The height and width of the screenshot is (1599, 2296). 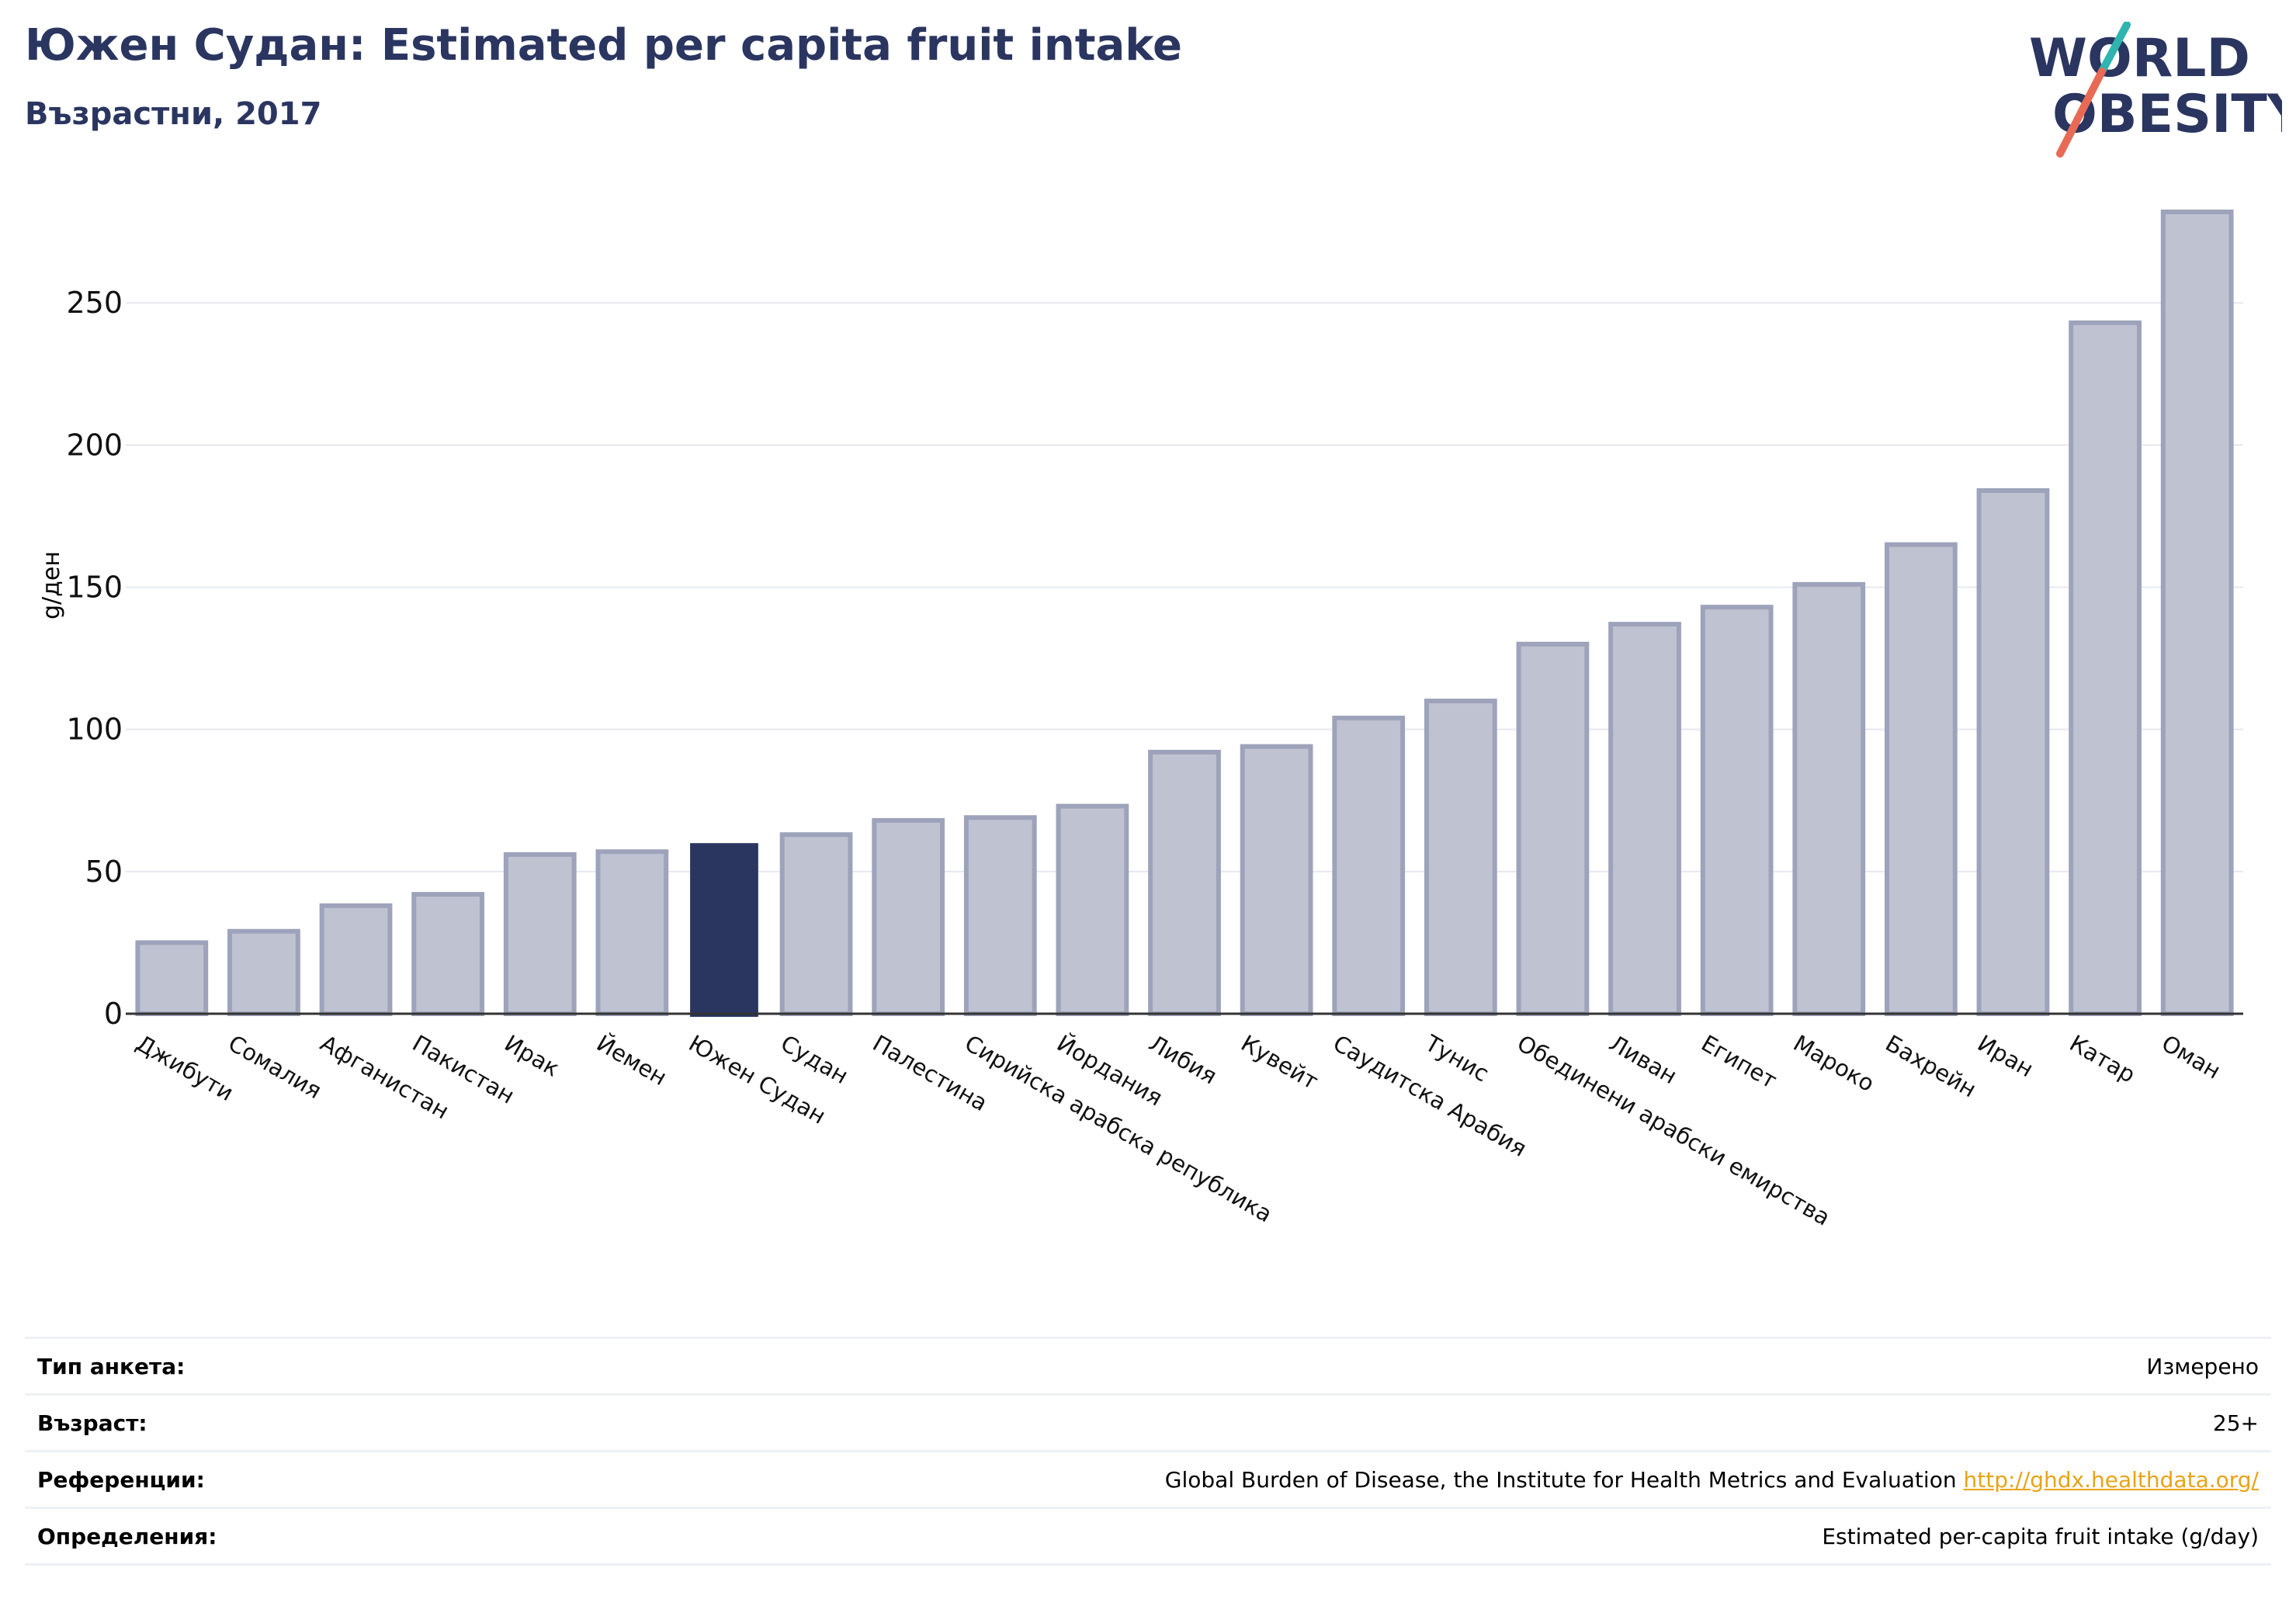 What do you see at coordinates (631, 1060) in the screenshot?
I see `x-tick-label: Йемен` at bounding box center [631, 1060].